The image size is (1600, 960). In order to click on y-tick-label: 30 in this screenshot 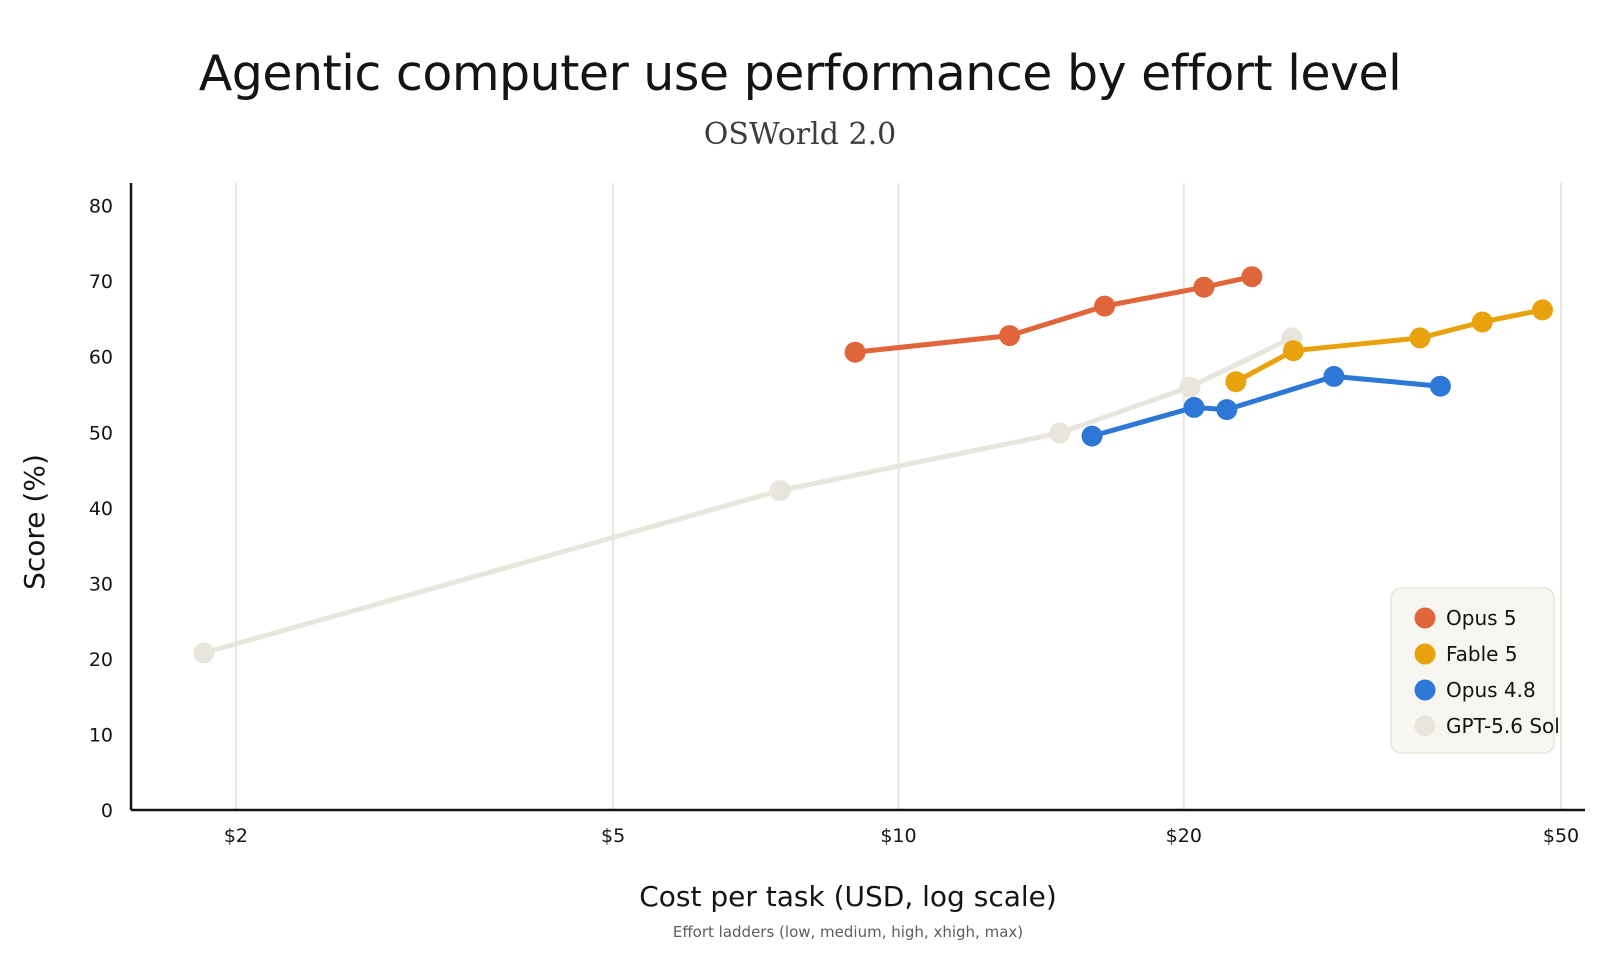, I will do `click(101, 584)`.